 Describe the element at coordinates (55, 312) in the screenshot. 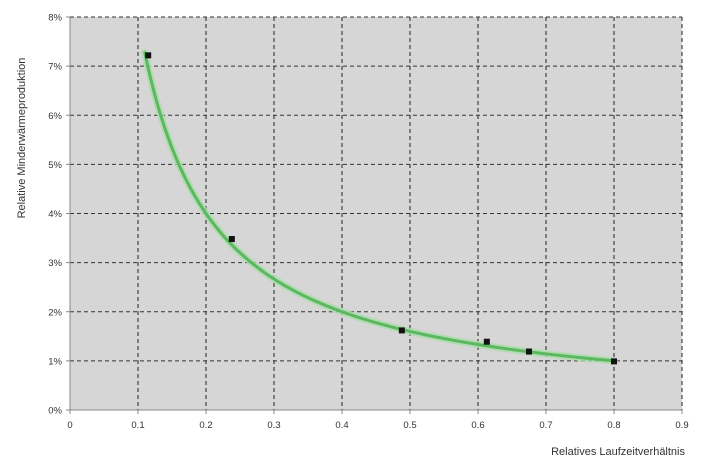

I see `y-tick-label: 2%` at that location.